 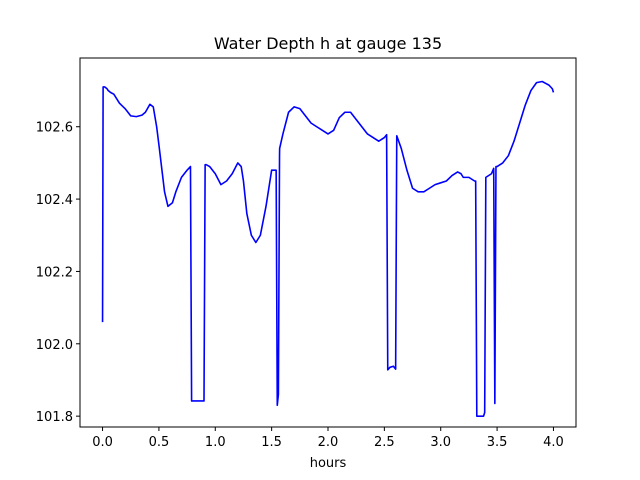 What do you see at coordinates (54, 272) in the screenshot?
I see `y-tick-label: 102.2` at bounding box center [54, 272].